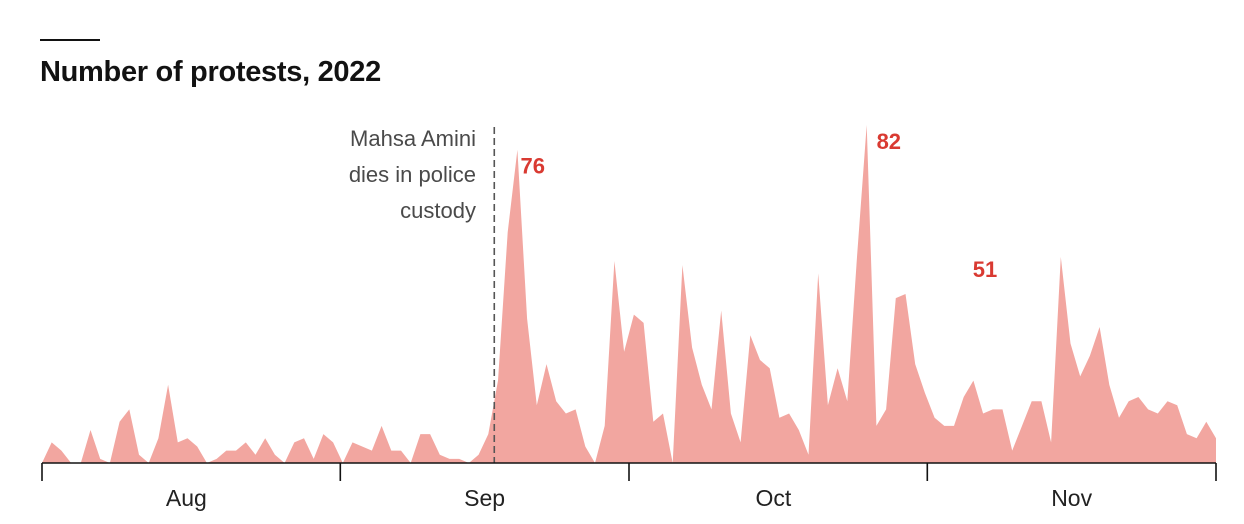 The width and height of the screenshot is (1244, 524). Describe the element at coordinates (773, 498) in the screenshot. I see `x-tick-label-oct: Oct` at that location.